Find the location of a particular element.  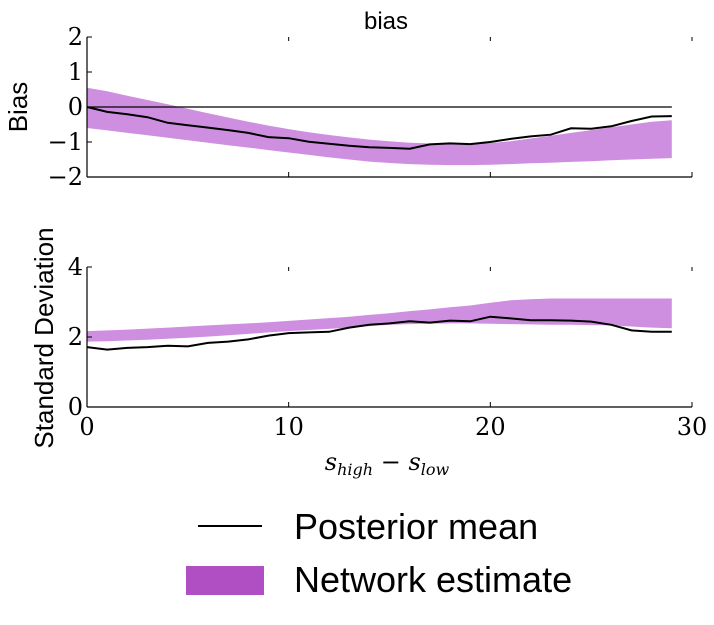

std-ylabel: Standard Deviation is located at coordinates (44, 337).